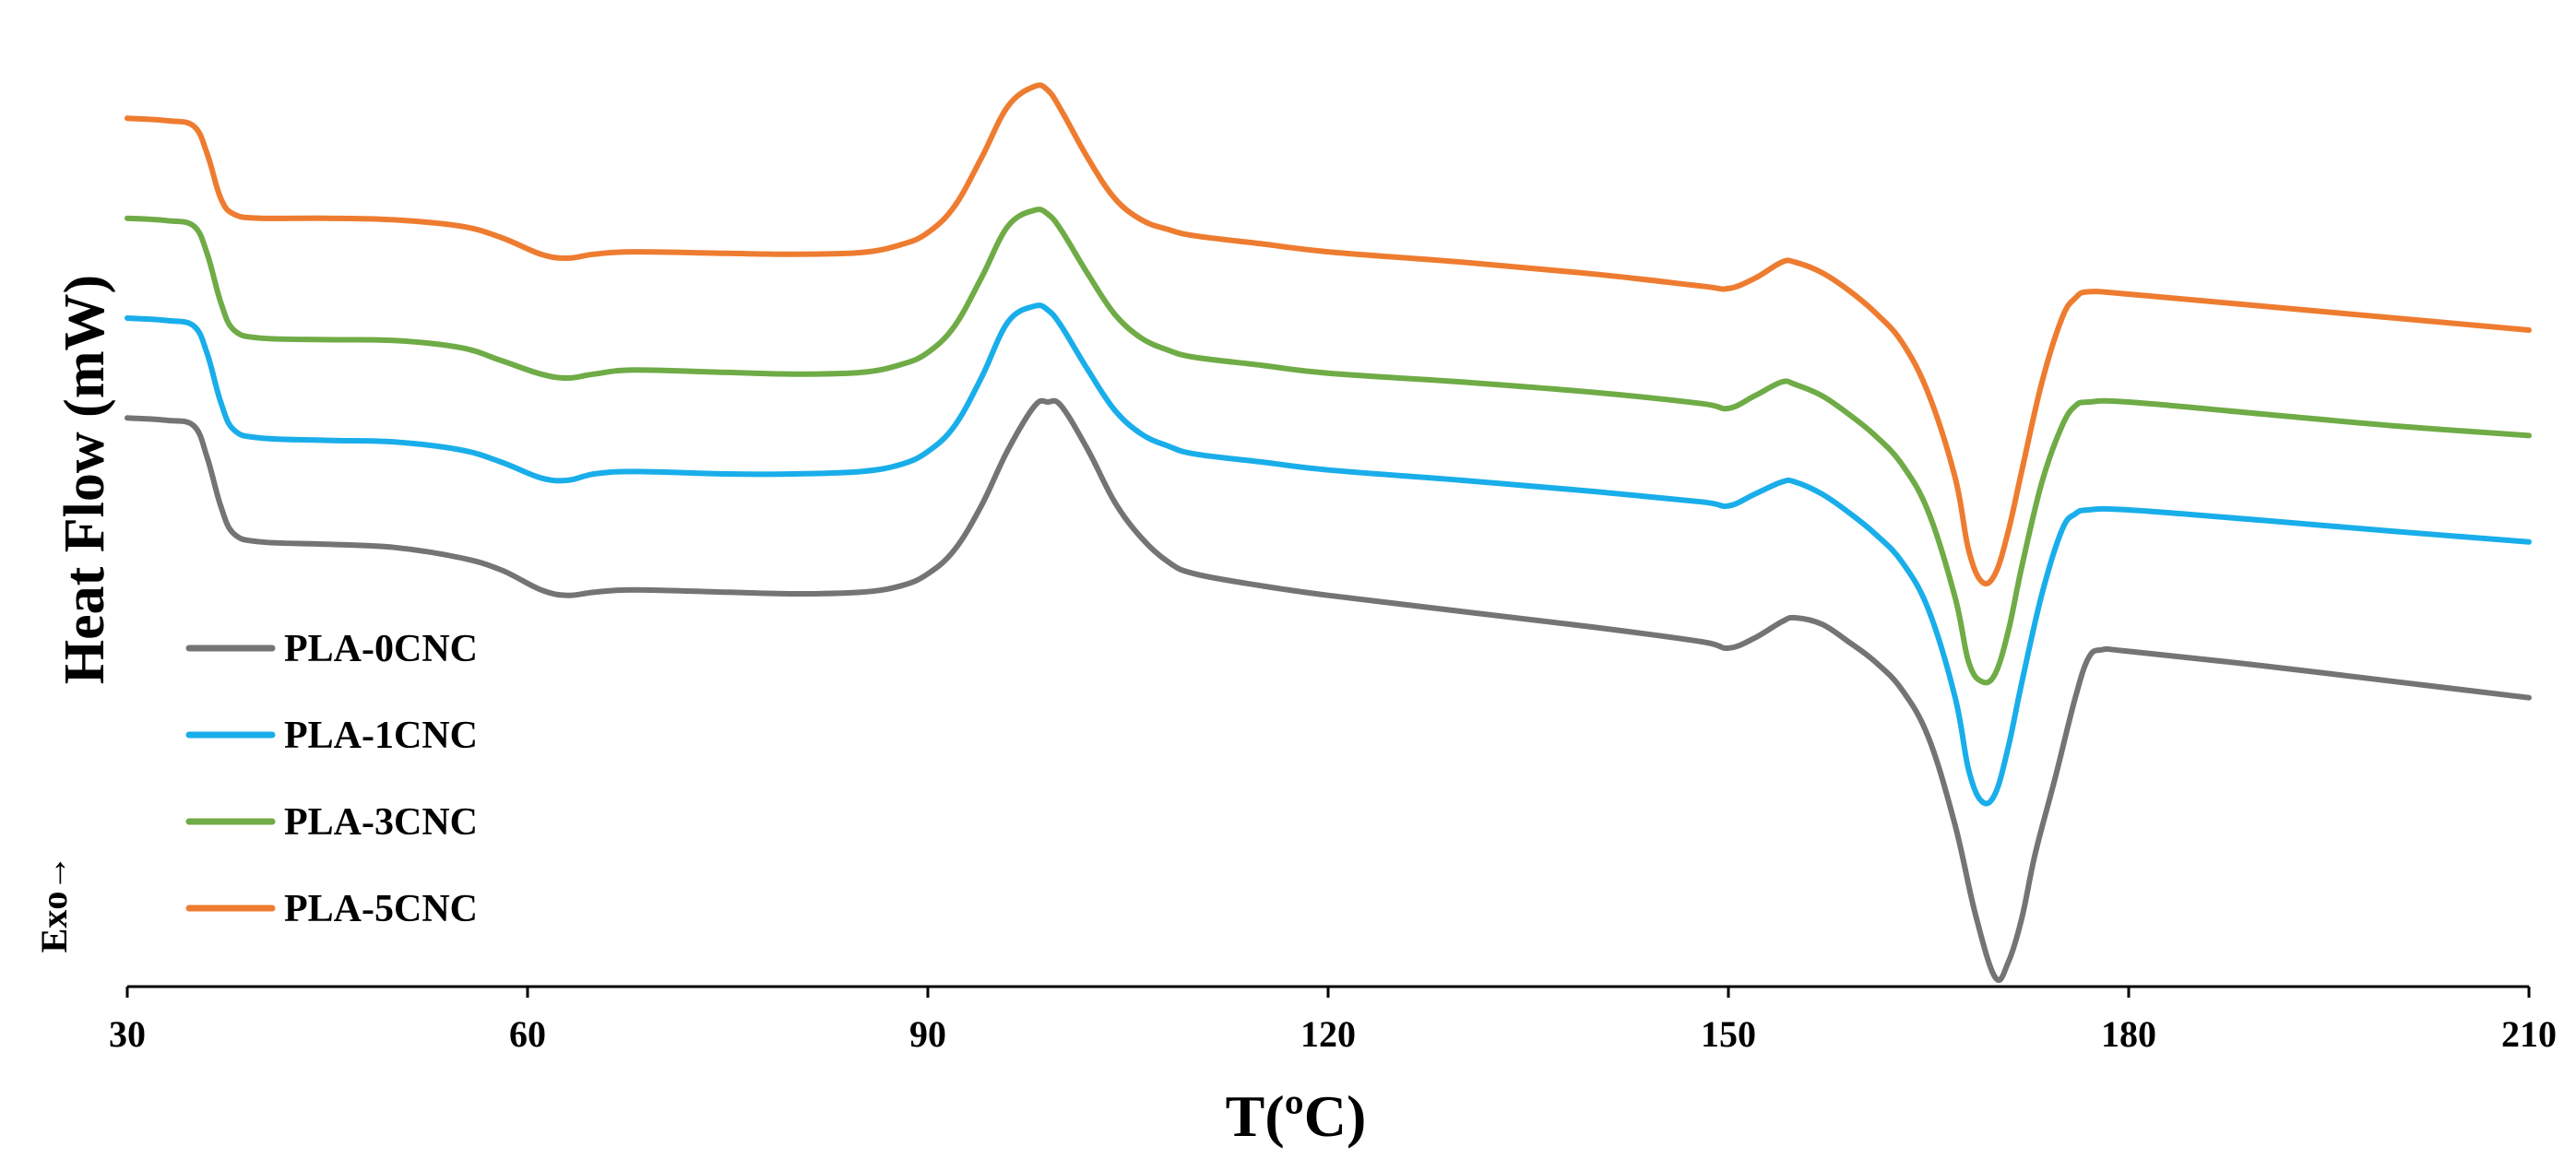  Describe the element at coordinates (527, 1034) in the screenshot. I see `x-tick-label: 60` at that location.